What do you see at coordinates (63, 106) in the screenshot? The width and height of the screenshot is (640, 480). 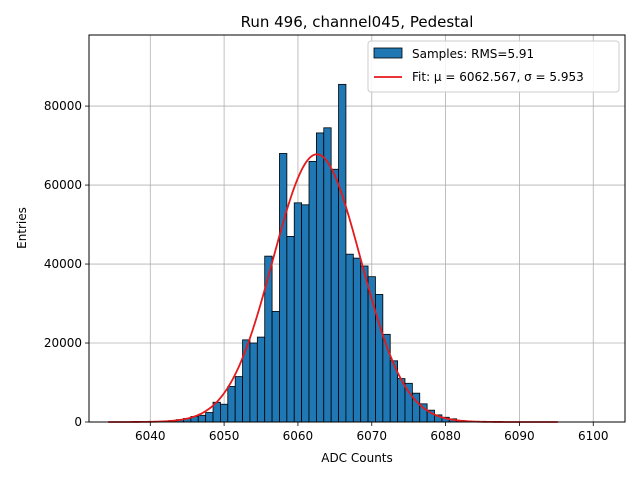 I see `y-tick-label: 80000` at bounding box center [63, 106].